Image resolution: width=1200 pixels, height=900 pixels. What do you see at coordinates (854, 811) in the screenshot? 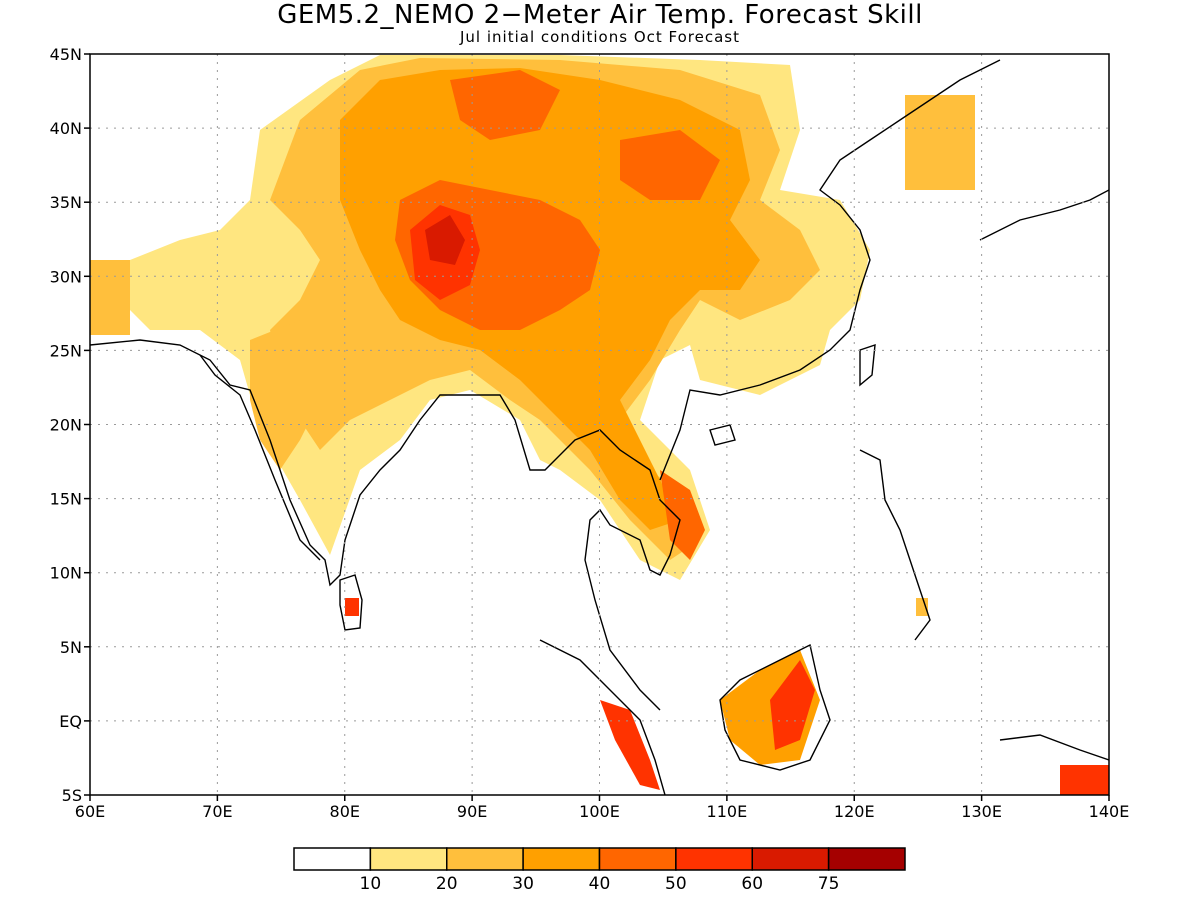
I see `lon-tick-label: 120E` at bounding box center [854, 811].